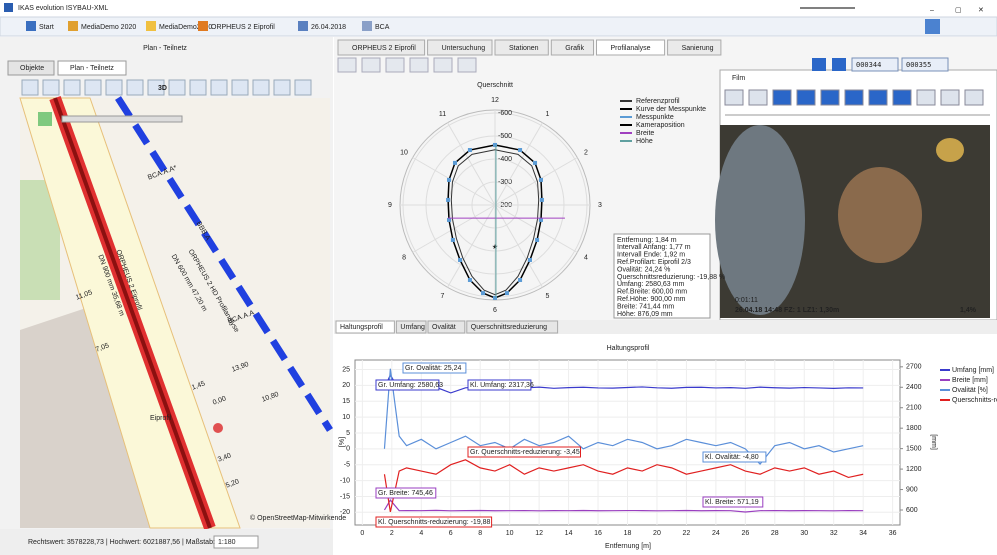 This screenshot has width=997, height=555. Describe the element at coordinates (950, 150) in the screenshot. I see `video-image` at that location.